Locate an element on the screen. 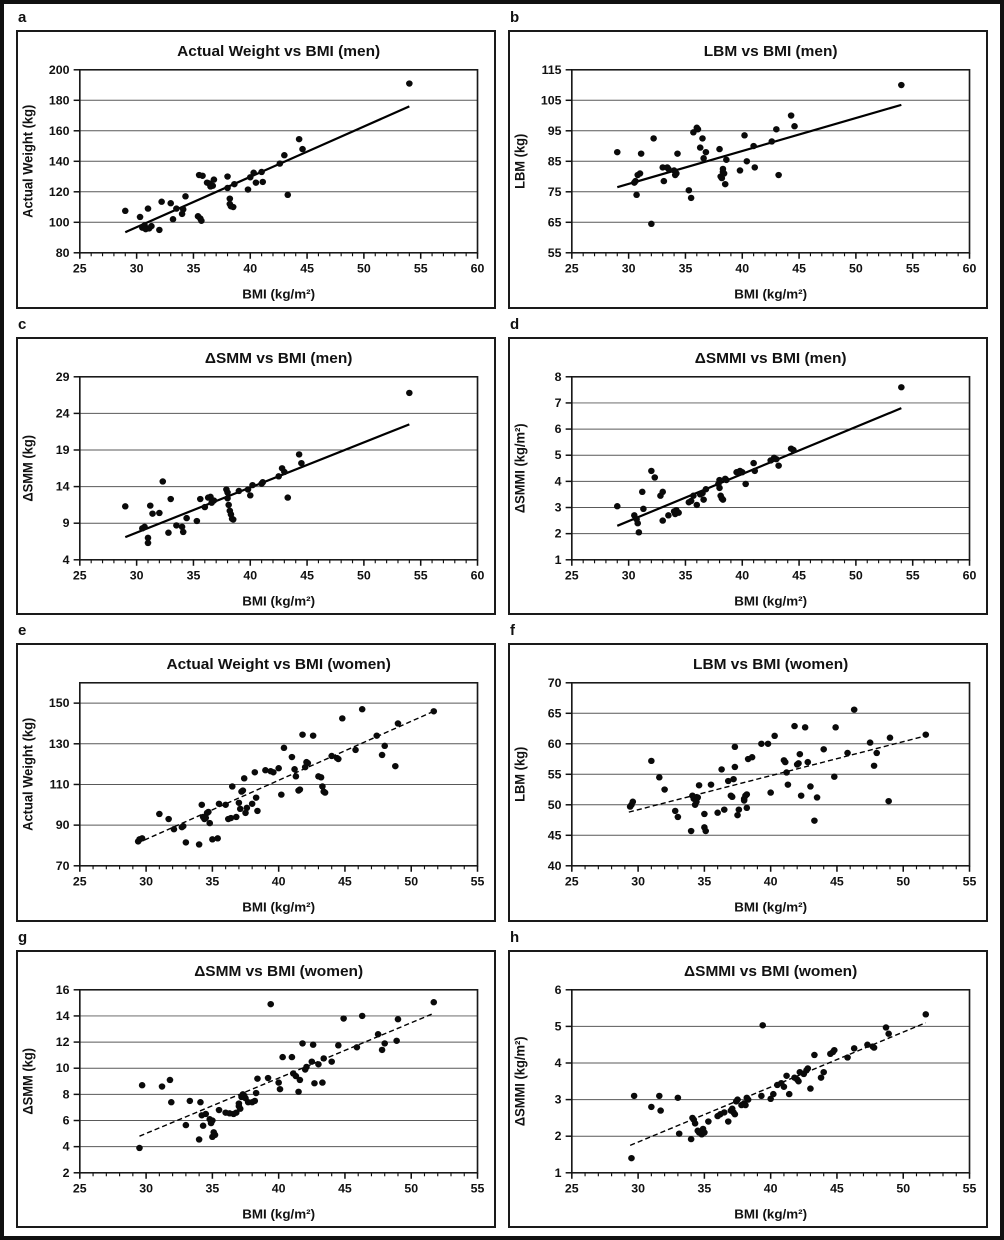 The height and width of the screenshot is (1240, 1004). svg-text: 200 is located at coordinates (59, 70).